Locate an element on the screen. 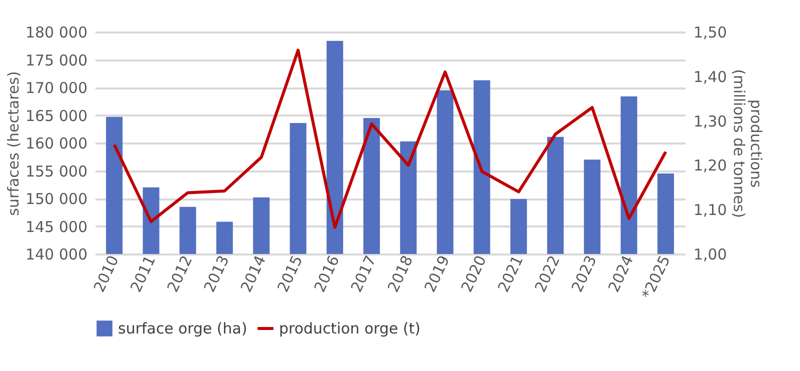  x-tick-label: 2011 is located at coordinates (143, 273).